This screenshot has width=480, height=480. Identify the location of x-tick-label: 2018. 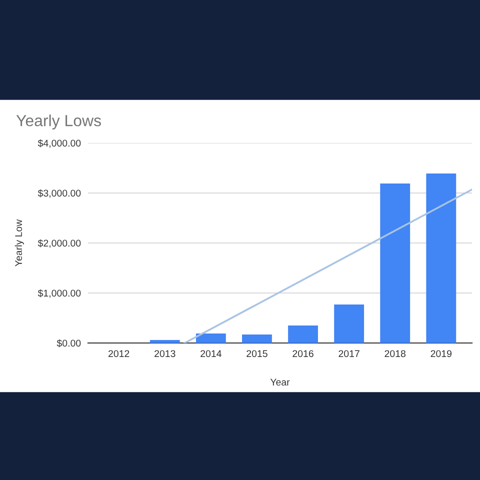
(395, 354).